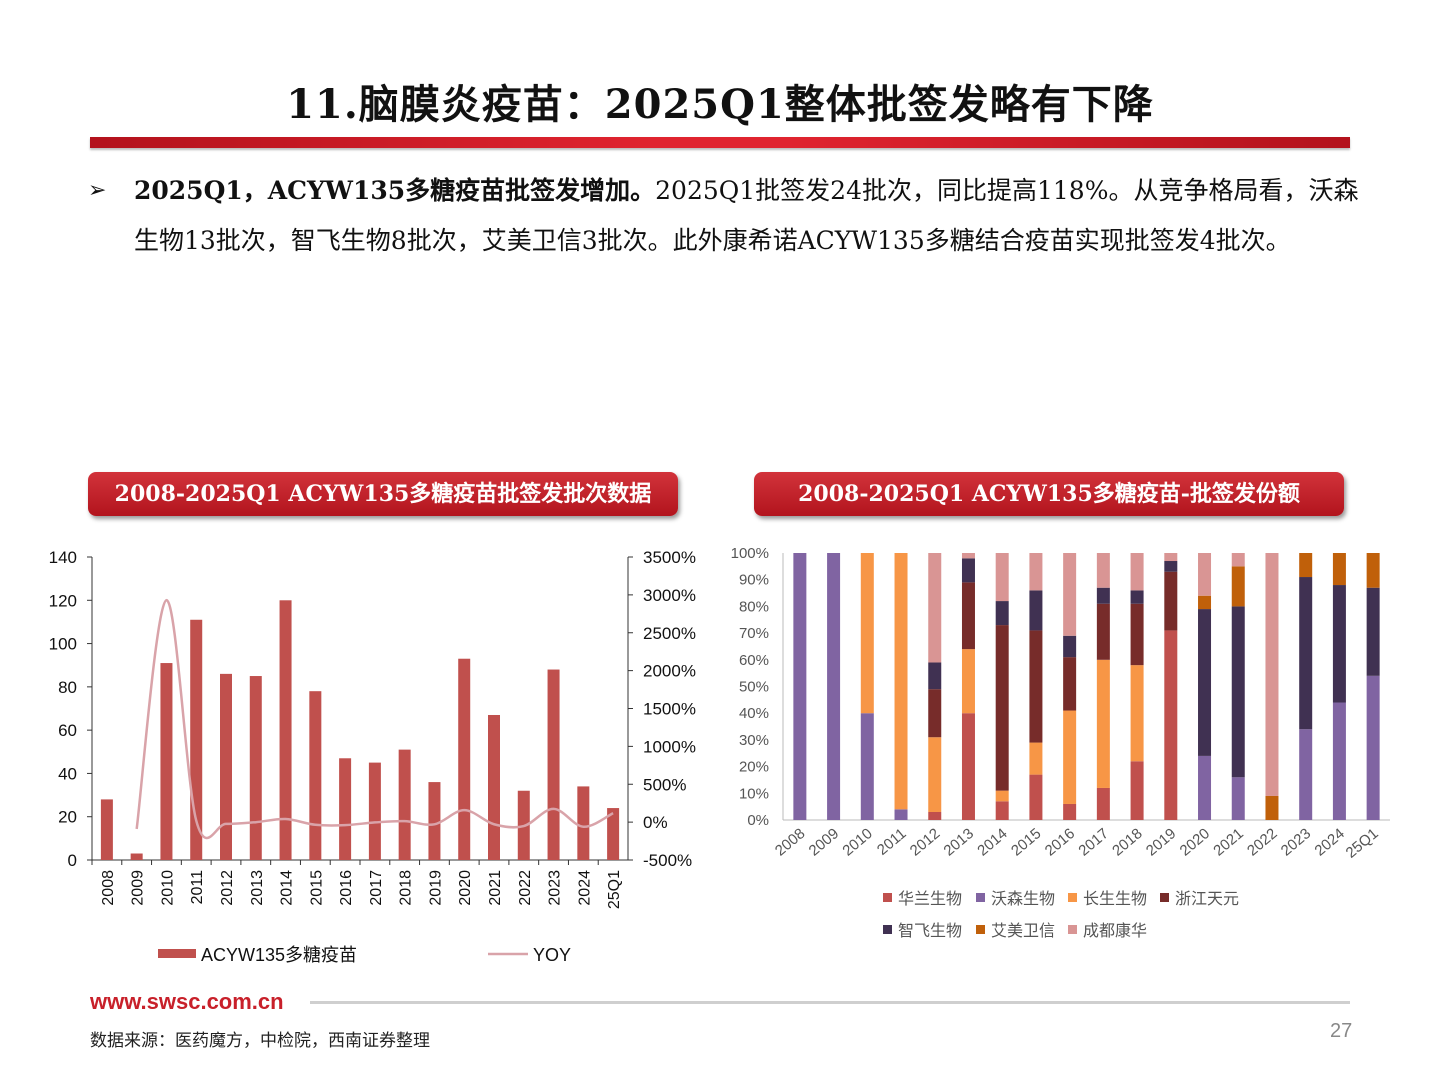 The height and width of the screenshot is (1080, 1440). Describe the element at coordinates (992, 842) in the screenshot. I see `x-tick-label: 2014` at that location.